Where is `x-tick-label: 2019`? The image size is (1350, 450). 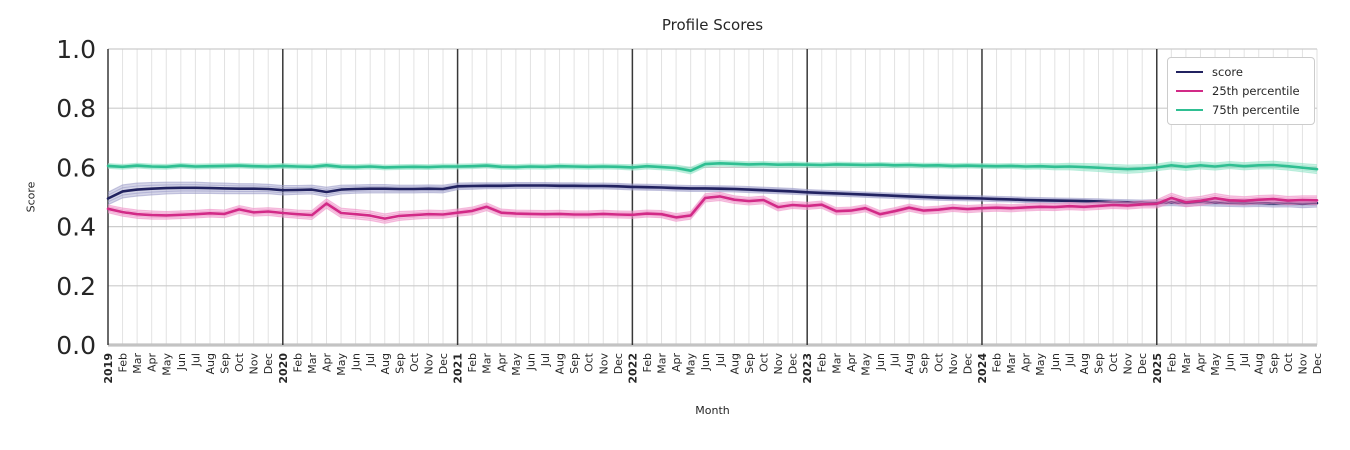 x-tick-label: 2019 is located at coordinates (108, 368).